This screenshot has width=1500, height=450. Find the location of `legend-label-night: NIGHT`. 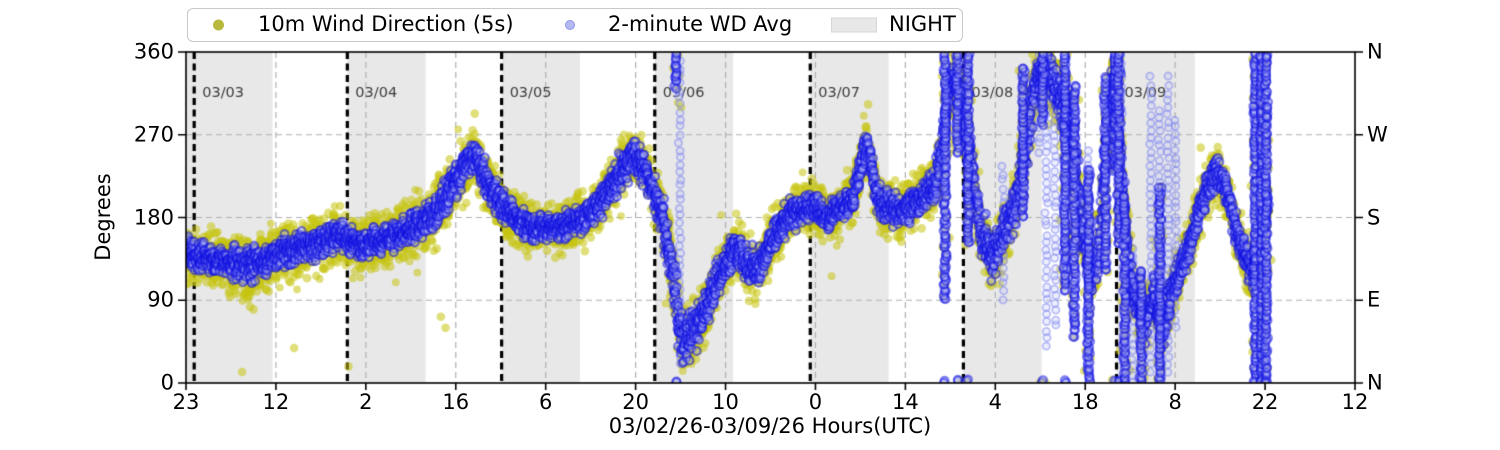

legend-label-night: NIGHT is located at coordinates (922, 24).